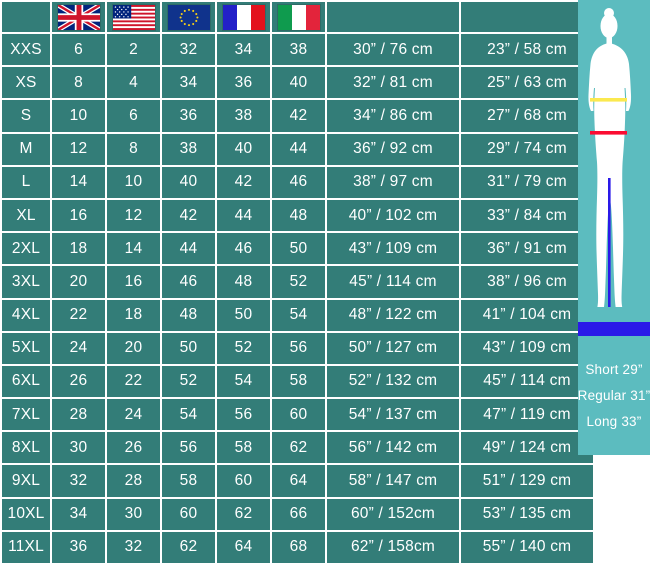 Image resolution: width=650 pixels, height=565 pixels. Describe the element at coordinates (298, 50) in the screenshot. I see `cell-it: 38` at that location.